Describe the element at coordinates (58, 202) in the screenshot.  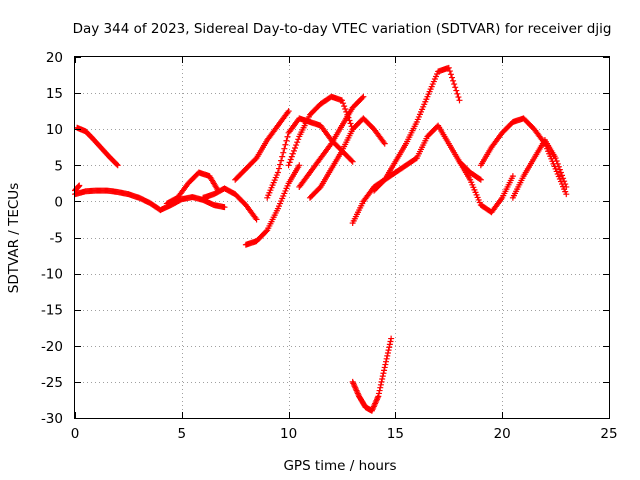
I see `y-tick-label: 0` at that location.